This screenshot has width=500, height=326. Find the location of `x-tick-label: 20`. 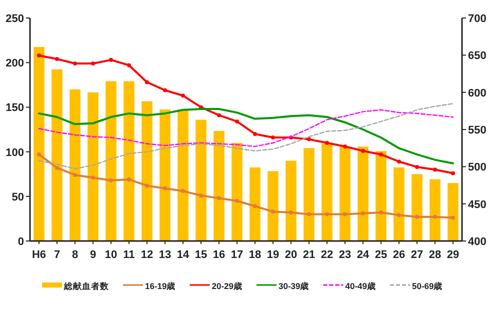

x-tick-label: 20 is located at coordinates (291, 255).